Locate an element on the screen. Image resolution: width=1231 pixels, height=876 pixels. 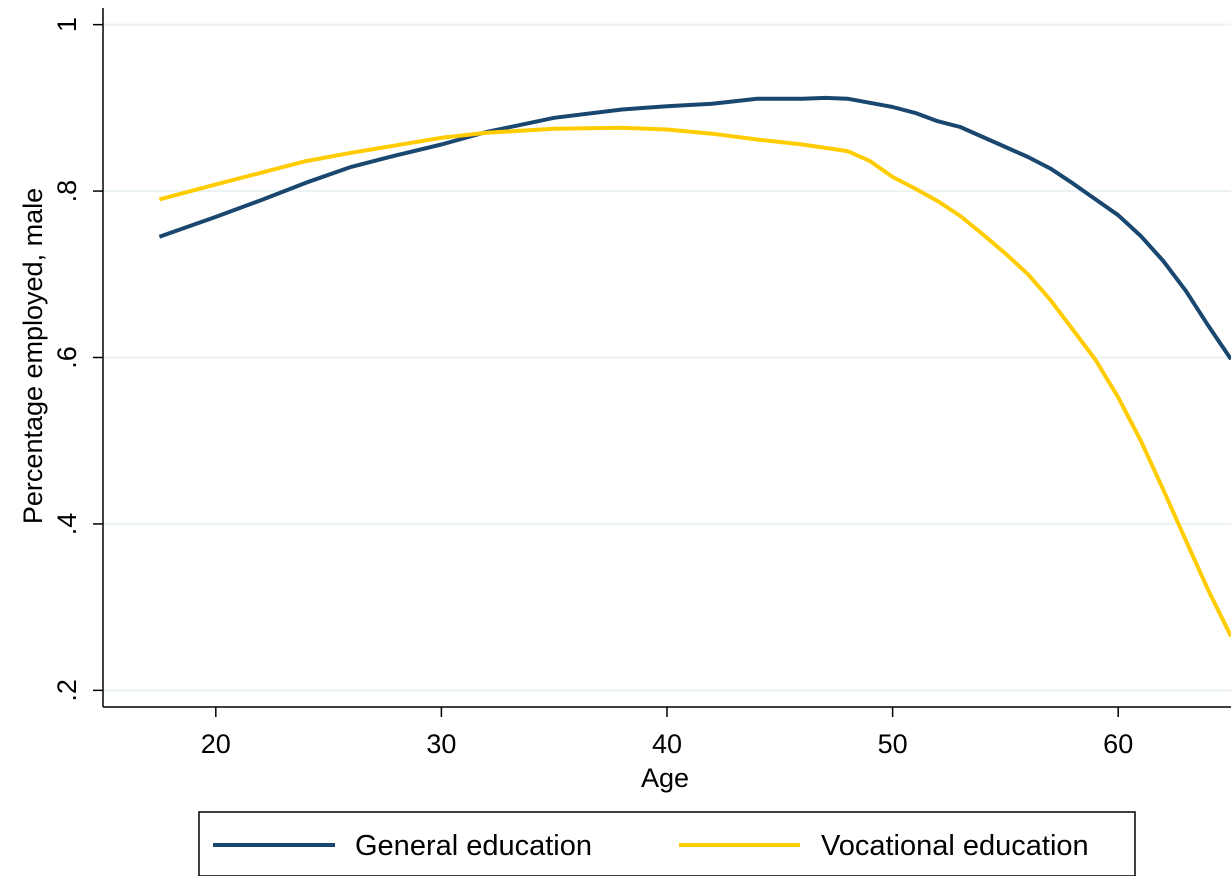
legend: General education Vocational education is located at coordinates (667, 843).